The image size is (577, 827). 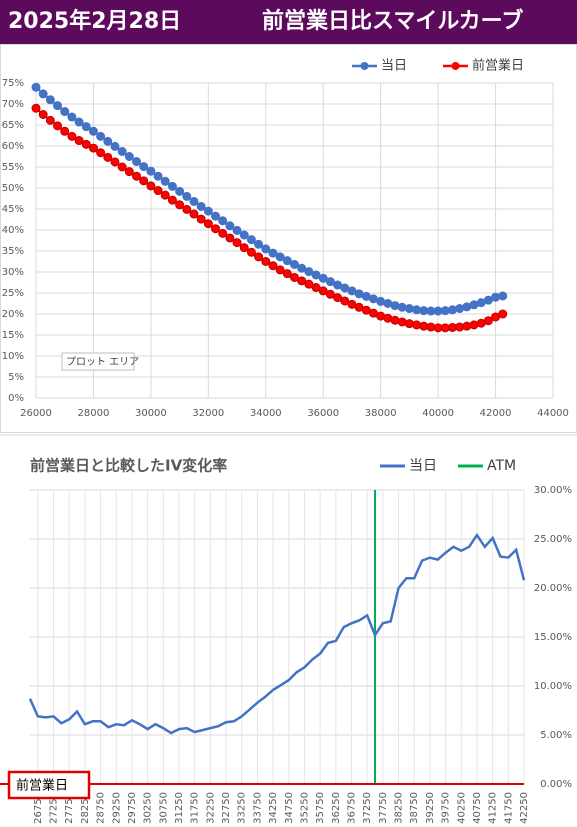 What do you see at coordinates (69, 808) in the screenshot?
I see `x-tick-label: 27750` at bounding box center [69, 808].